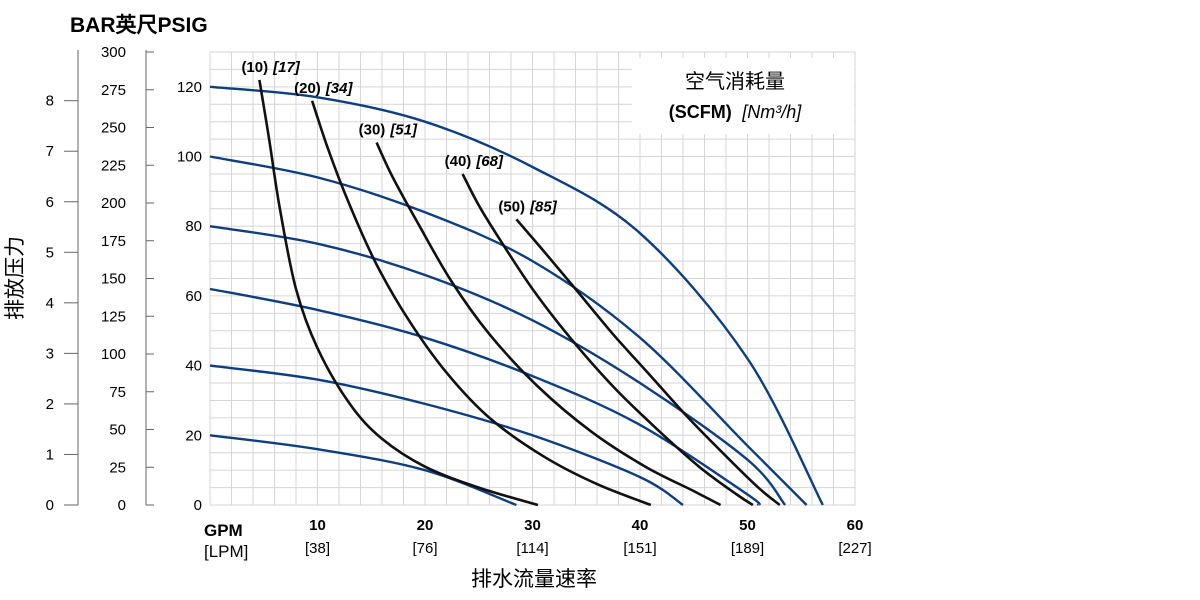 This screenshot has width=1200, height=600. What do you see at coordinates (532, 525) in the screenshot?
I see `x-tick-gpm: 30` at bounding box center [532, 525].